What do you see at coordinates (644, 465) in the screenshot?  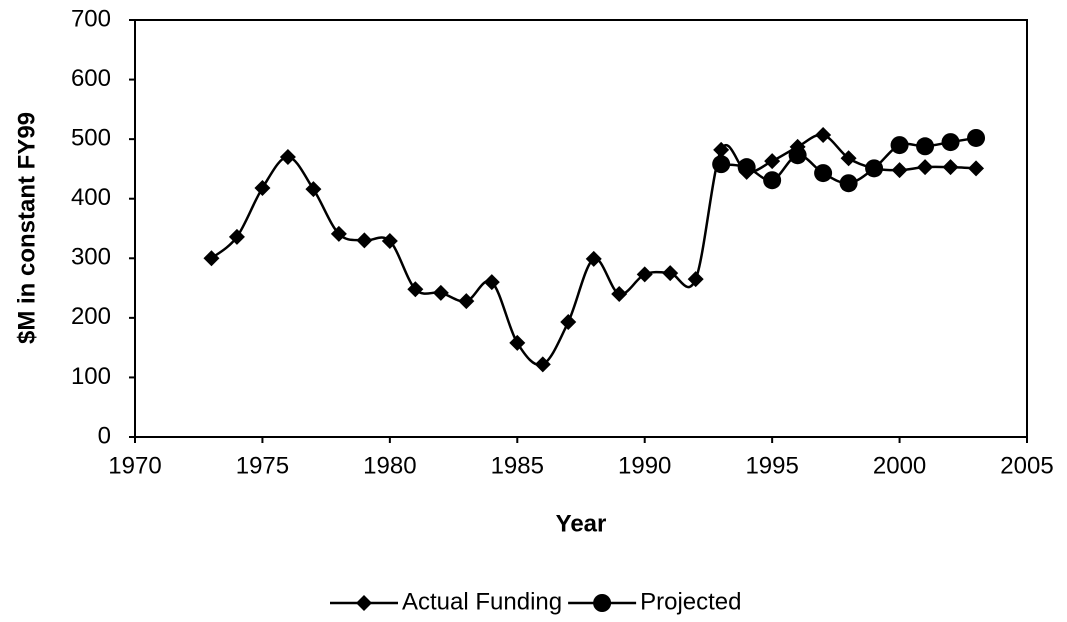 I see `x-tick-label: 1990` at bounding box center [644, 465].